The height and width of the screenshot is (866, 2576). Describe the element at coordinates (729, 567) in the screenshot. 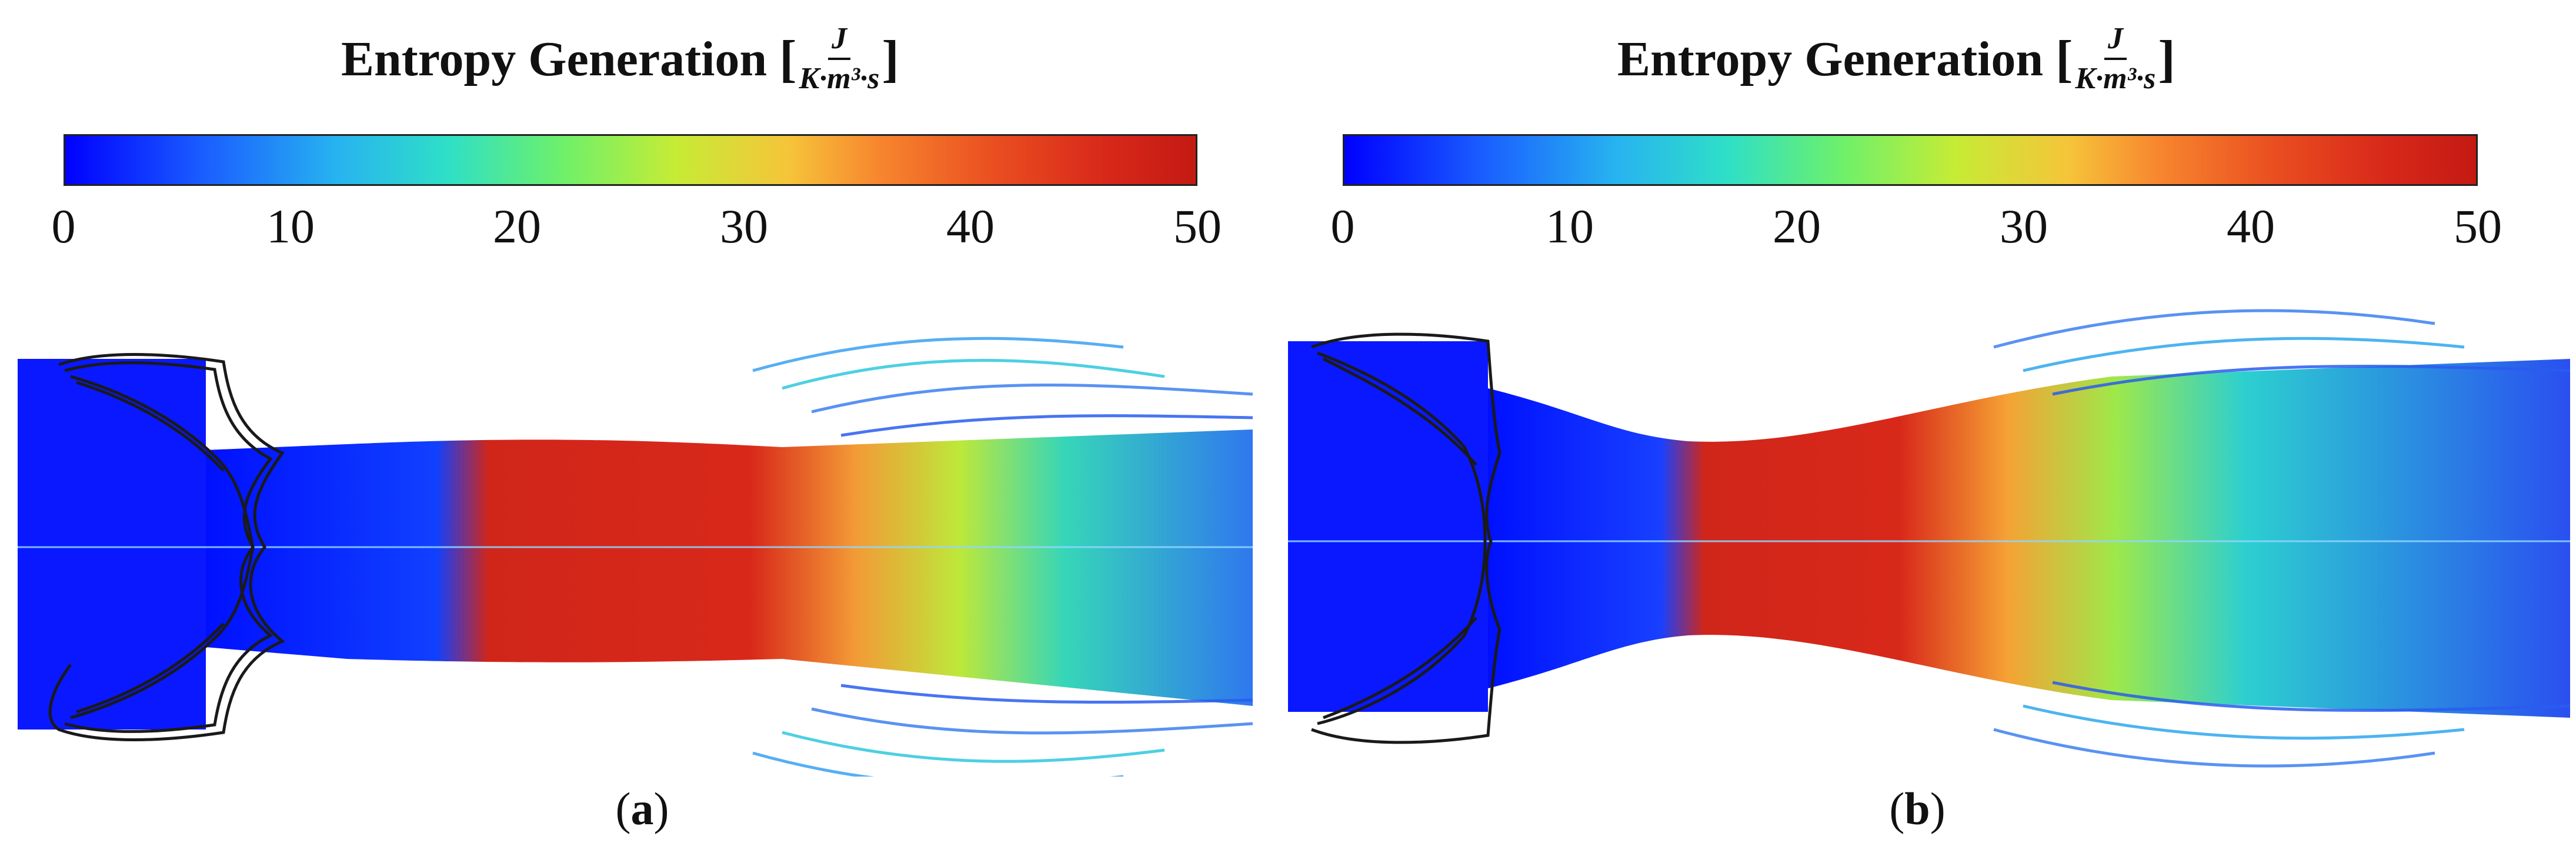

I see `jet-core` at that location.